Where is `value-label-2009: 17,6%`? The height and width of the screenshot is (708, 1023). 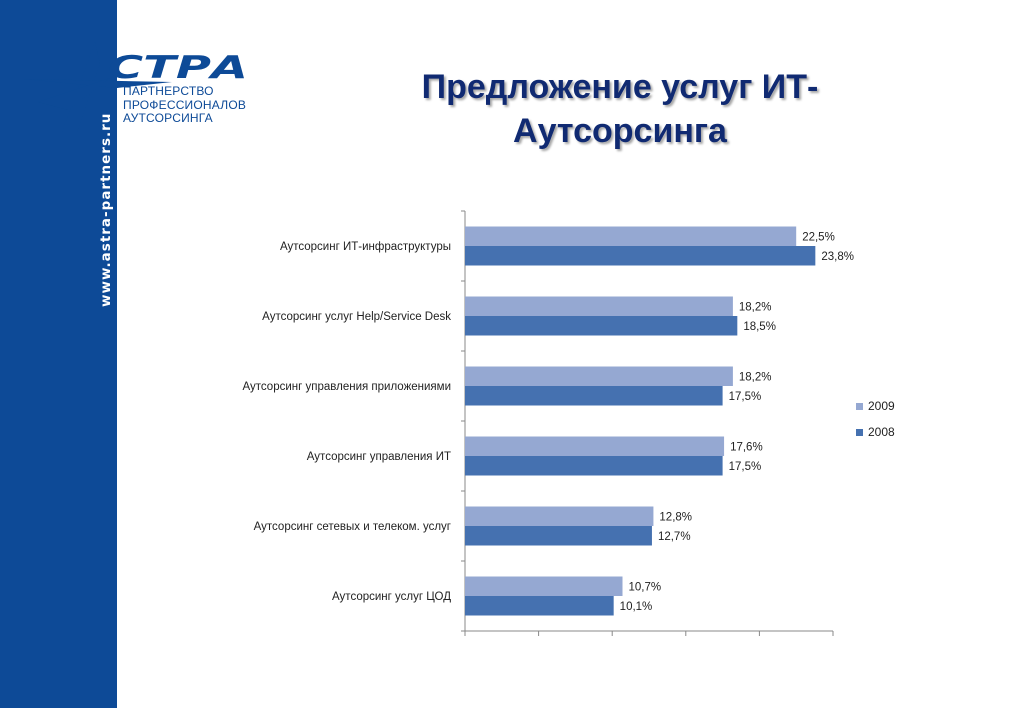
value-label-2009: 17,6% is located at coordinates (746, 447).